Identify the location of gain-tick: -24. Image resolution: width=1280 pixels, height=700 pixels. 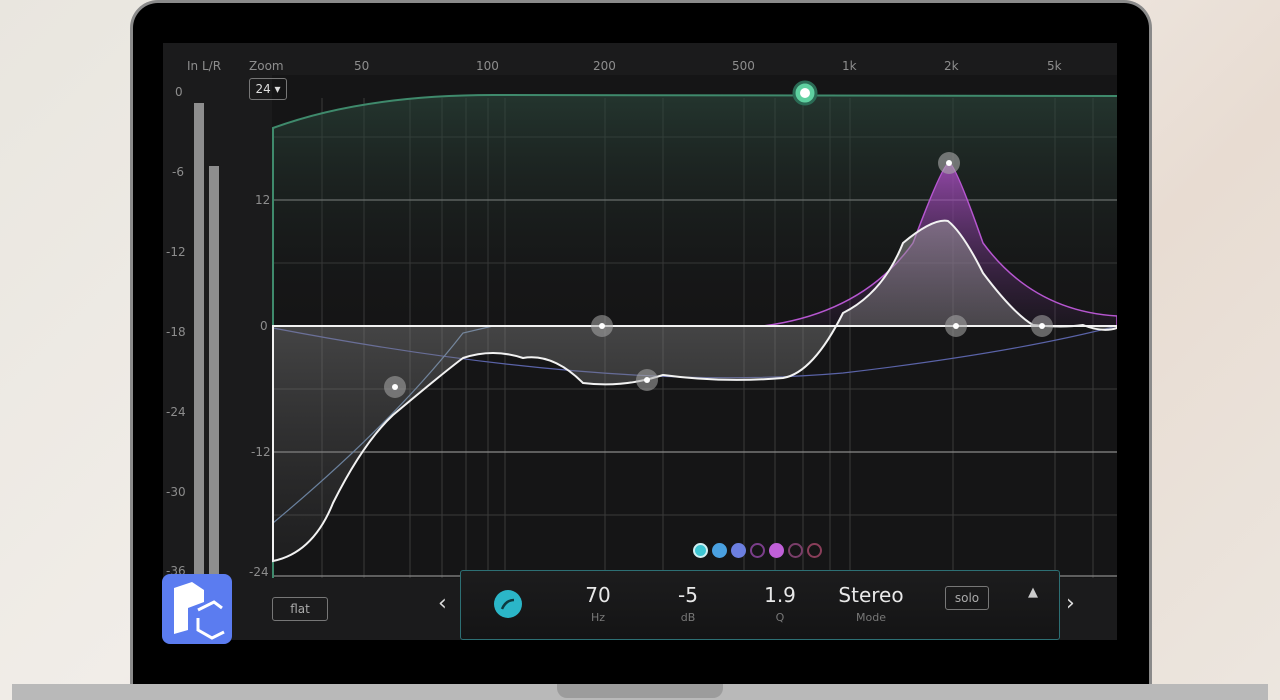
(259, 572).